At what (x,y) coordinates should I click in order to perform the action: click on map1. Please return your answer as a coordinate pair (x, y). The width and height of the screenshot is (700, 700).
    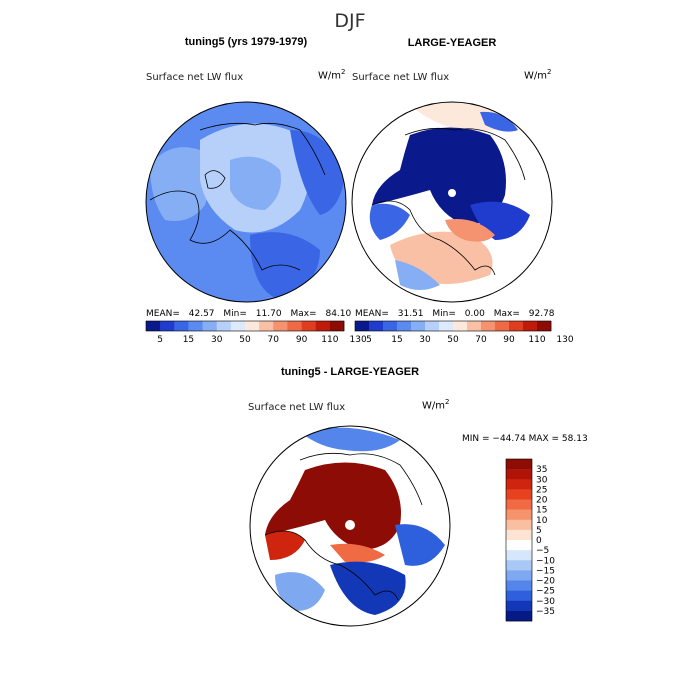
    Looking at the image, I should click on (246, 202).